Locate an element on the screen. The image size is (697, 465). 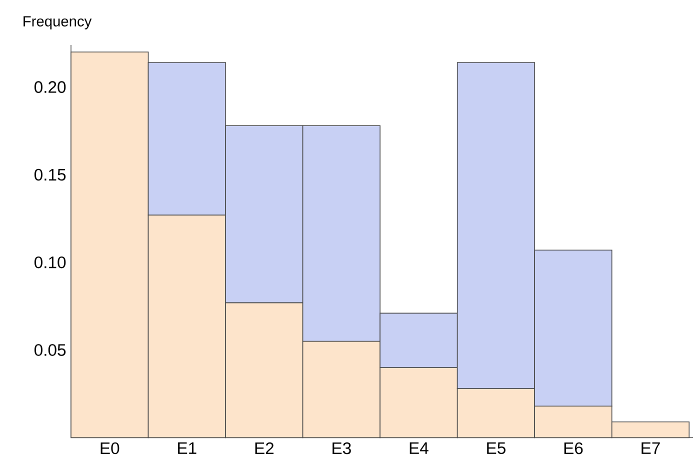
y-axis-title: Frequency is located at coordinates (58, 23).